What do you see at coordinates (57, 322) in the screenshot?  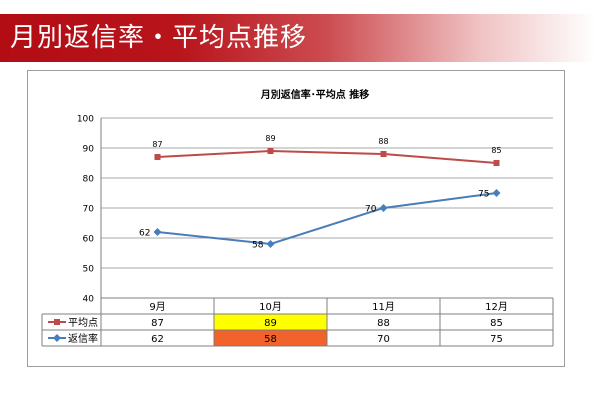 I see `legend-marker-平均点` at bounding box center [57, 322].